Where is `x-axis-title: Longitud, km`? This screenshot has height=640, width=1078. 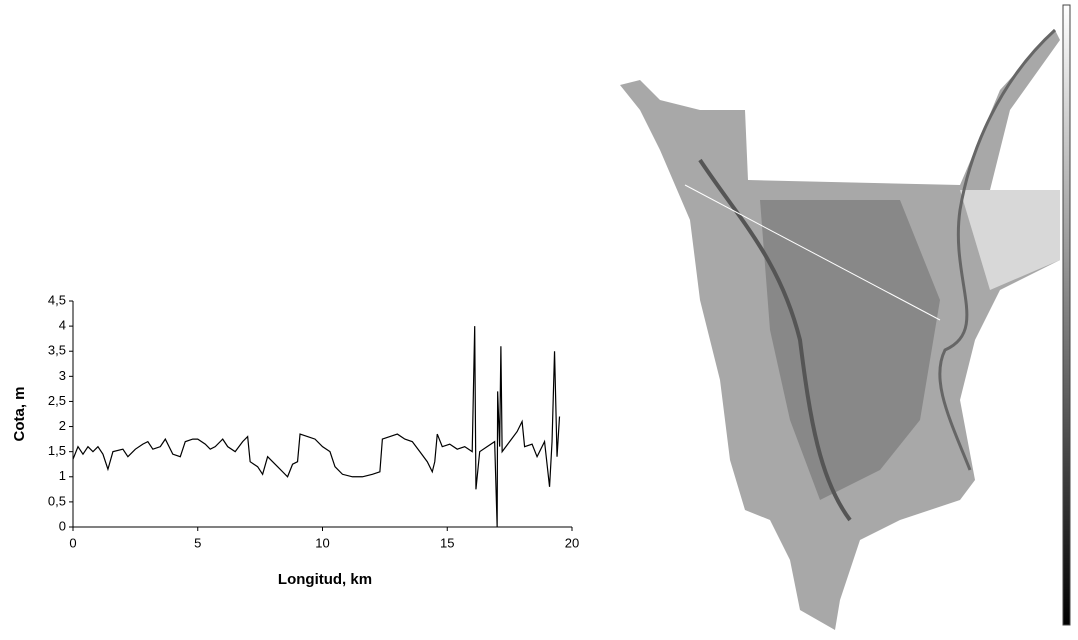
x-axis-title: Longitud, km is located at coordinates (325, 579).